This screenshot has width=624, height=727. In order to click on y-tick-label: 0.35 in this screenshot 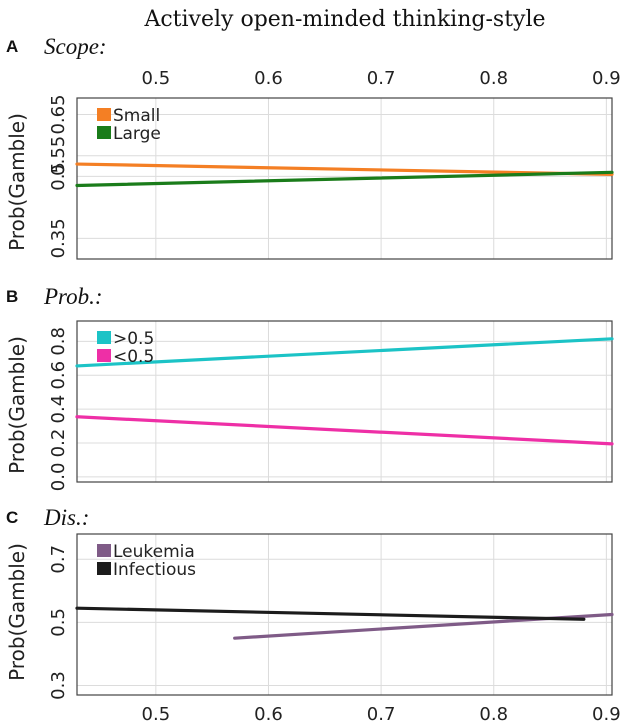, I will do `click(58, 238)`.